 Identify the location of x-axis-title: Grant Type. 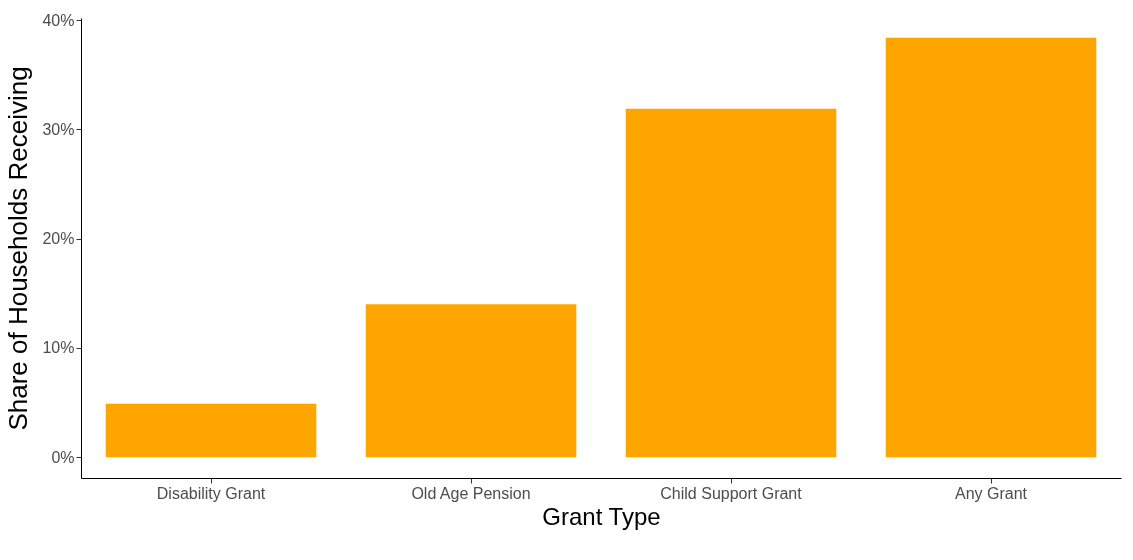
(601, 516).